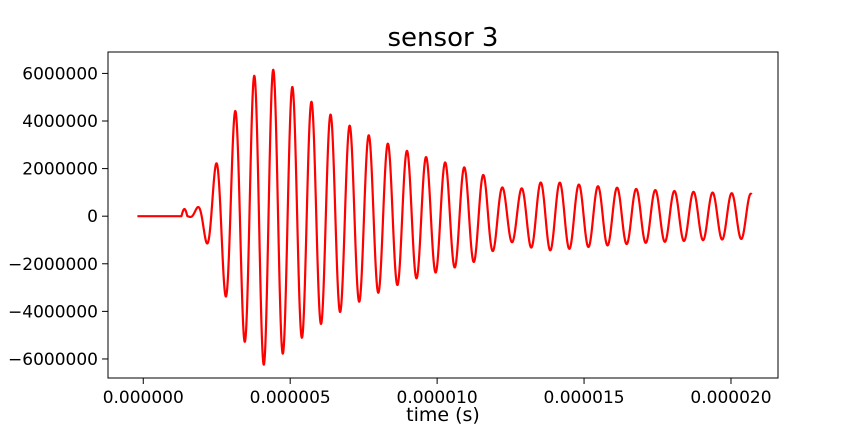  Describe the element at coordinates (92, 217) in the screenshot. I see `y-tick-label: 0` at that location.